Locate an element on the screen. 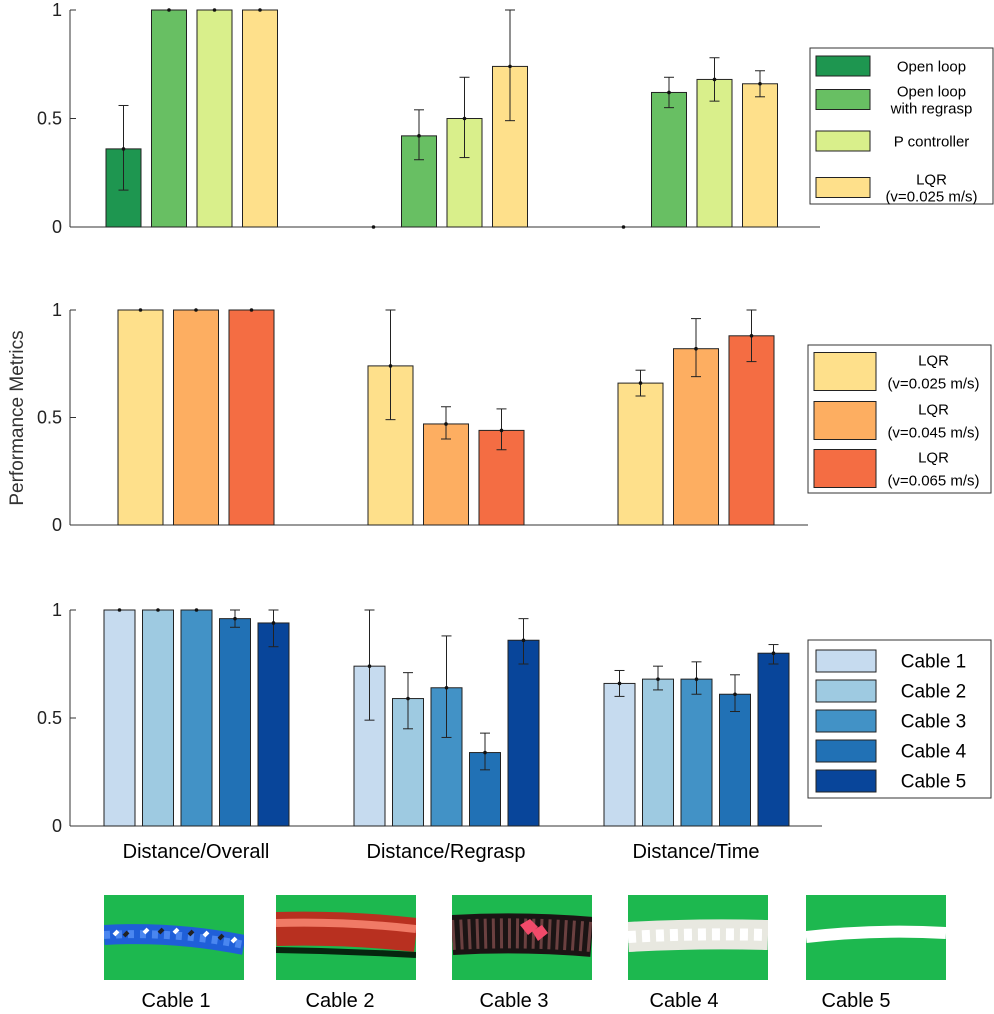 Image resolution: width=994 pixels, height=1014 pixels. legend-label: Open loop is located at coordinates (931, 66).